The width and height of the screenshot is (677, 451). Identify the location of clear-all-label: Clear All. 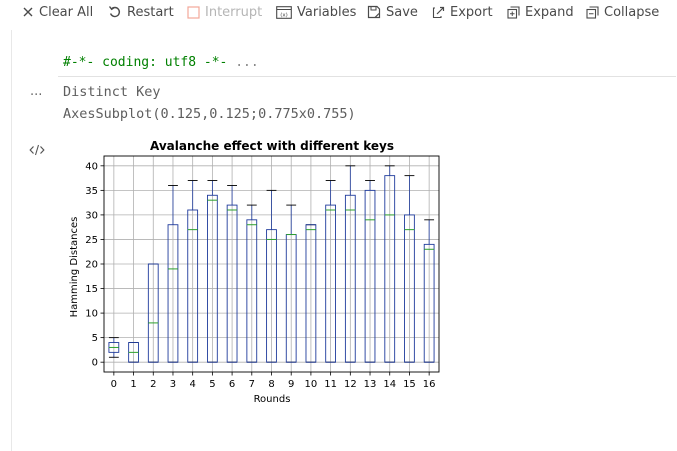
(66, 12).